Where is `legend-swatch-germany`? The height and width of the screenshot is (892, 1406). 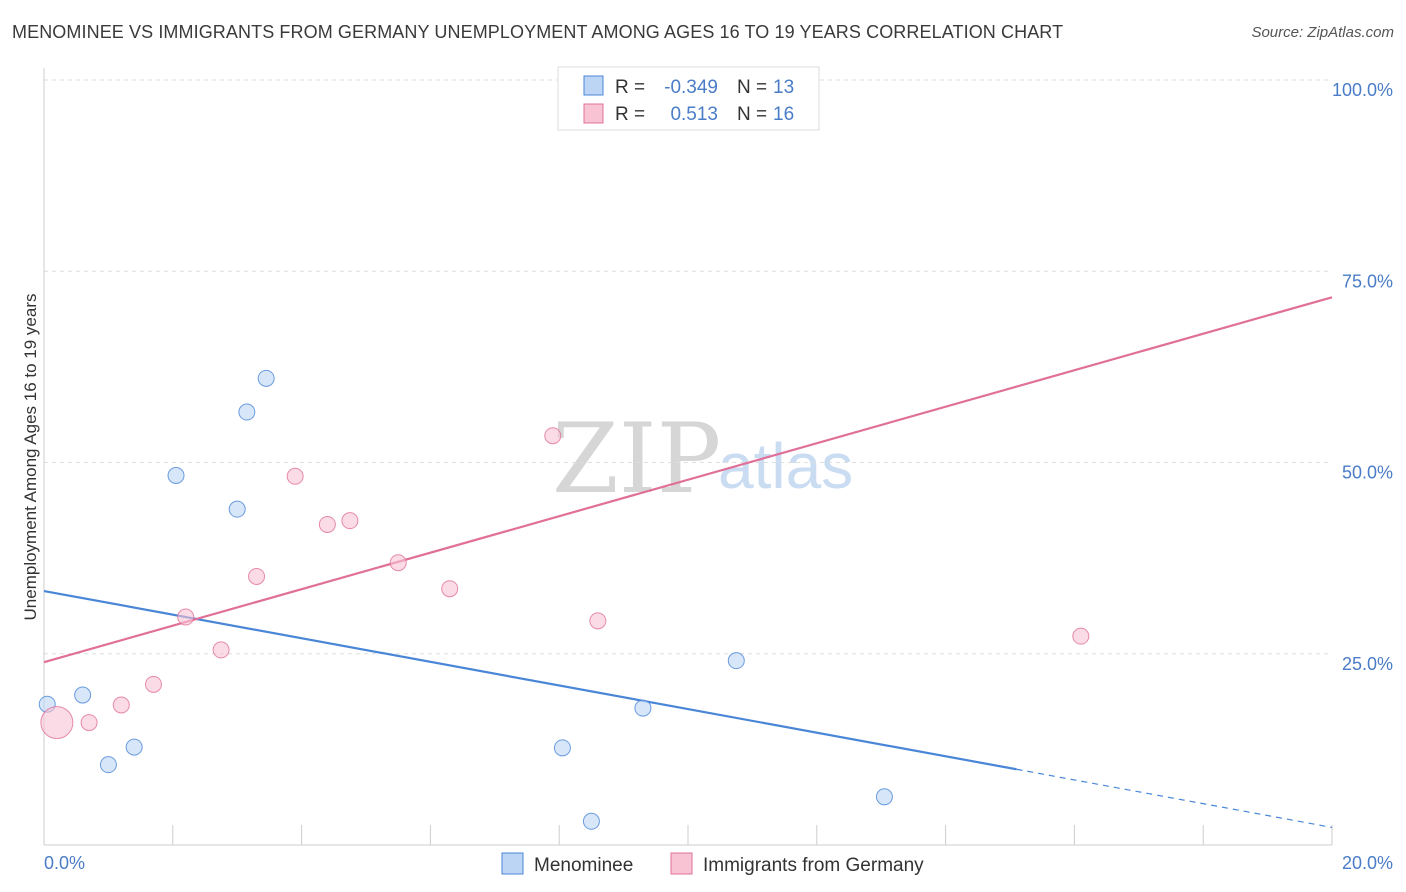 legend-swatch-germany is located at coordinates (593, 113).